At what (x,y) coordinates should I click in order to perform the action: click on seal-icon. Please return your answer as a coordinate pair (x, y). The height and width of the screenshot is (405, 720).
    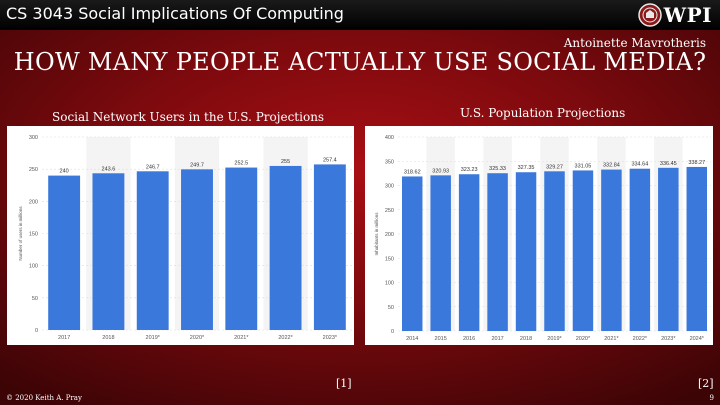
    Looking at the image, I should click on (649, 14).